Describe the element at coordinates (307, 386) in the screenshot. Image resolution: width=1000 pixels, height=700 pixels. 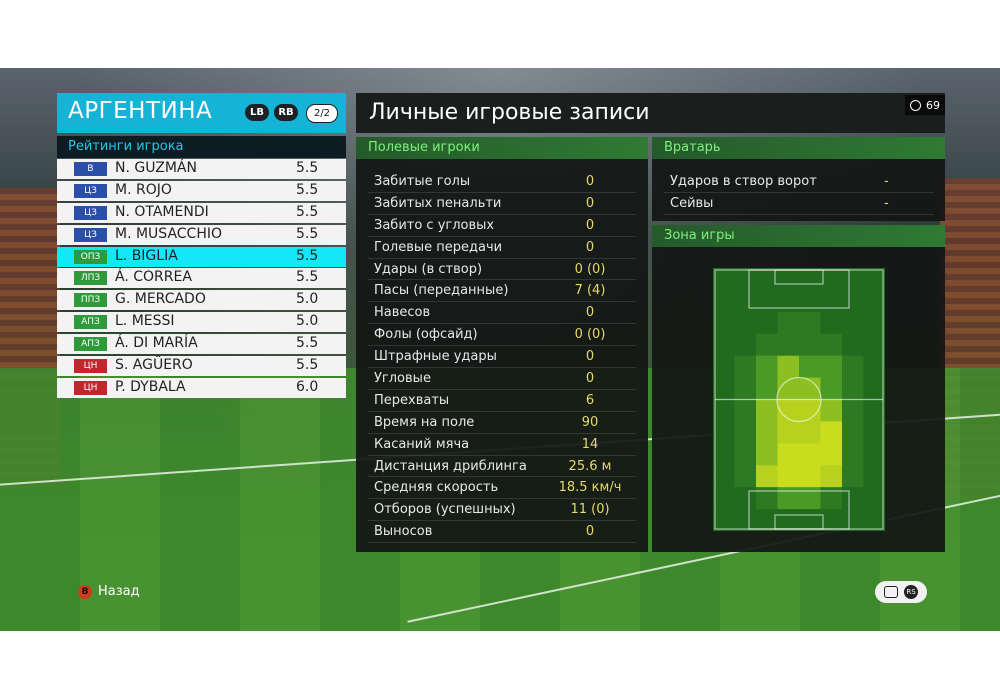
I see `player-rating: 6.0` at that location.